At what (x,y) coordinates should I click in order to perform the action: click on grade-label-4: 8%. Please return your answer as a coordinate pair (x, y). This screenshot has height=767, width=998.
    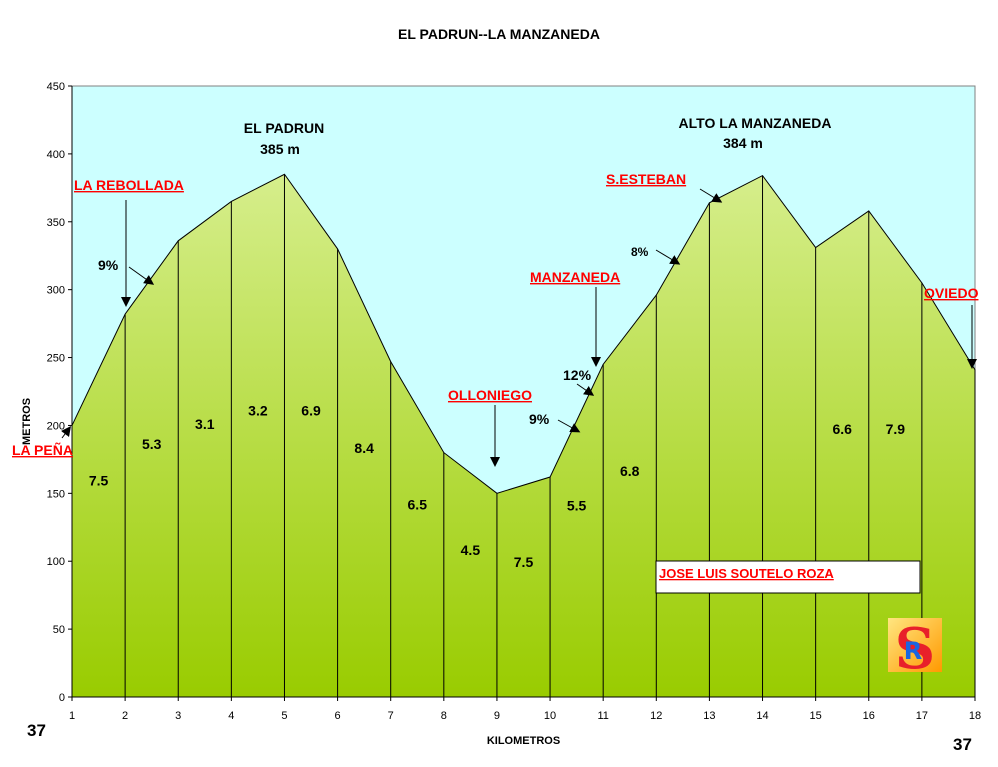
    Looking at the image, I should click on (640, 252).